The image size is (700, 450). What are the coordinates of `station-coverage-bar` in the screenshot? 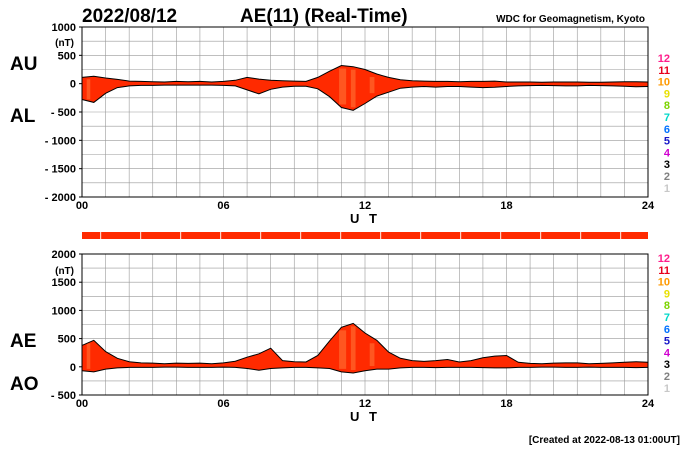 It's located at (365, 235).